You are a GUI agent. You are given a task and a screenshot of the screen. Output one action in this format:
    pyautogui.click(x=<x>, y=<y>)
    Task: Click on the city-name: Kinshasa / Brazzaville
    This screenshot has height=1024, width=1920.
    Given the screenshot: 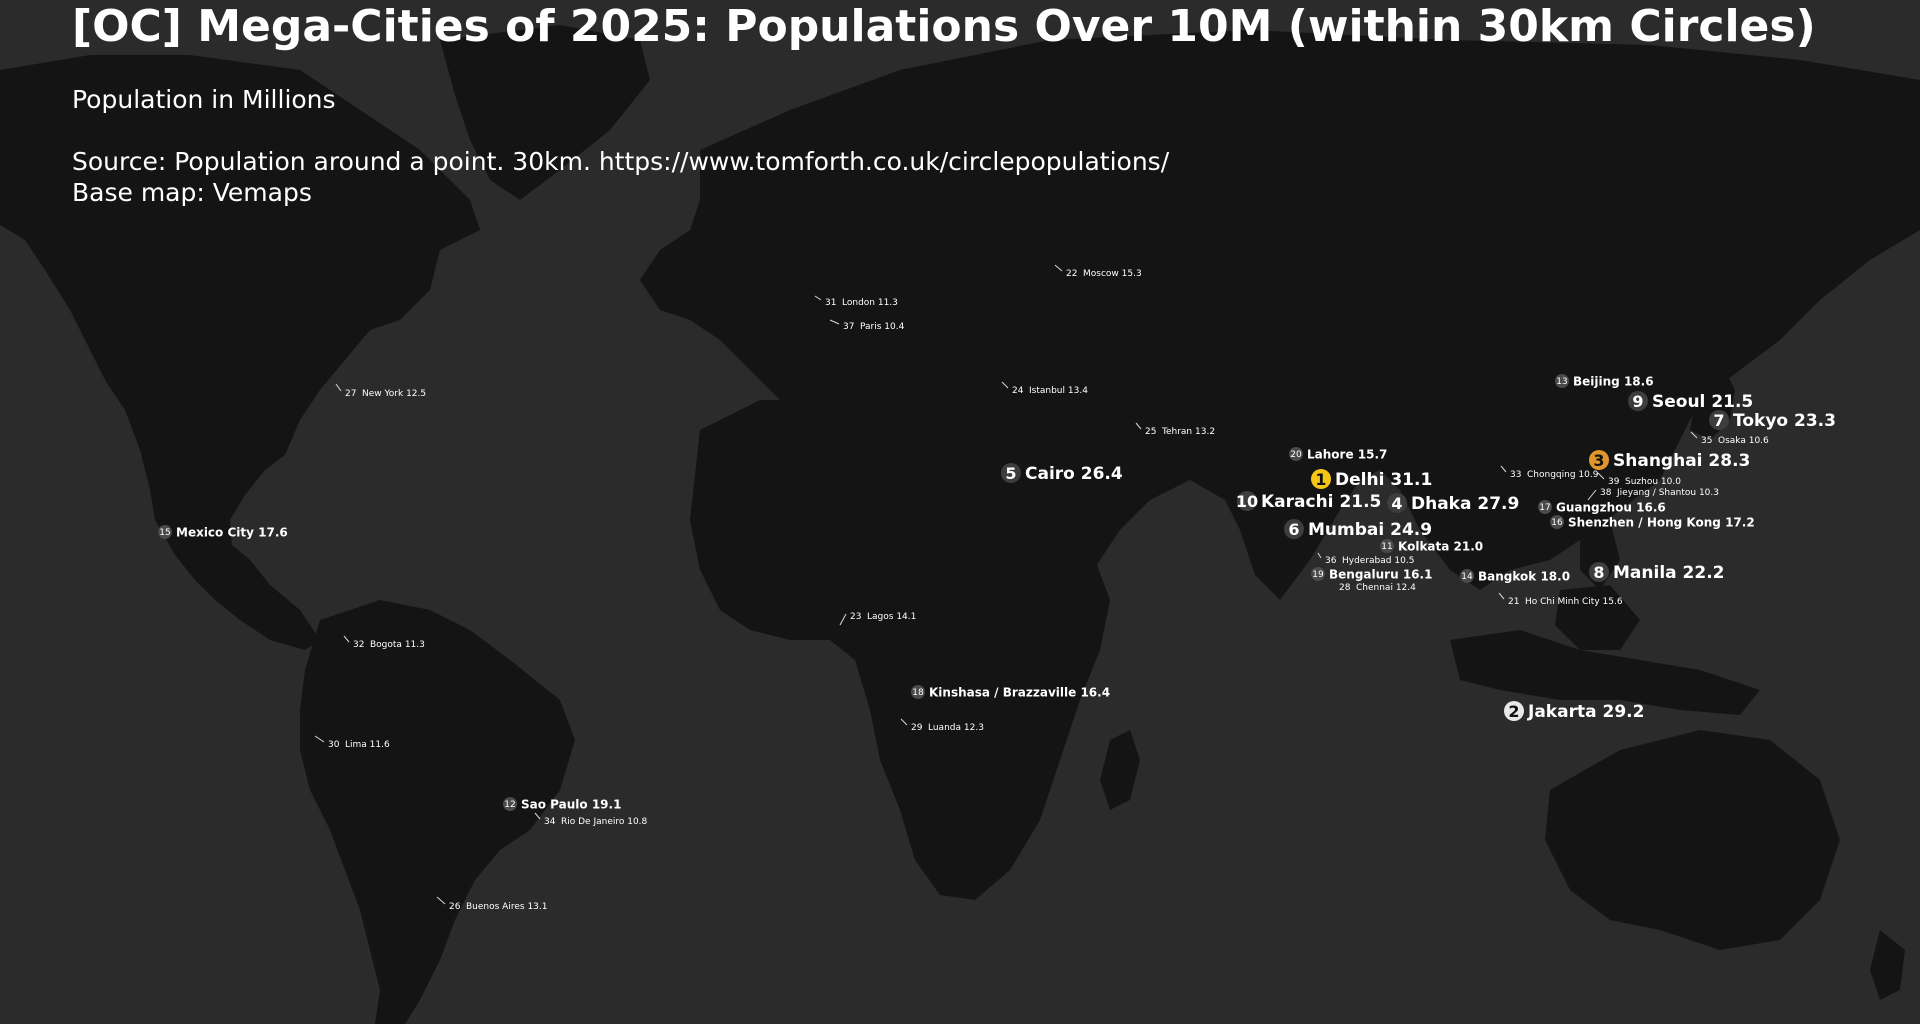 What is the action you would take?
    pyautogui.click(x=1004, y=692)
    